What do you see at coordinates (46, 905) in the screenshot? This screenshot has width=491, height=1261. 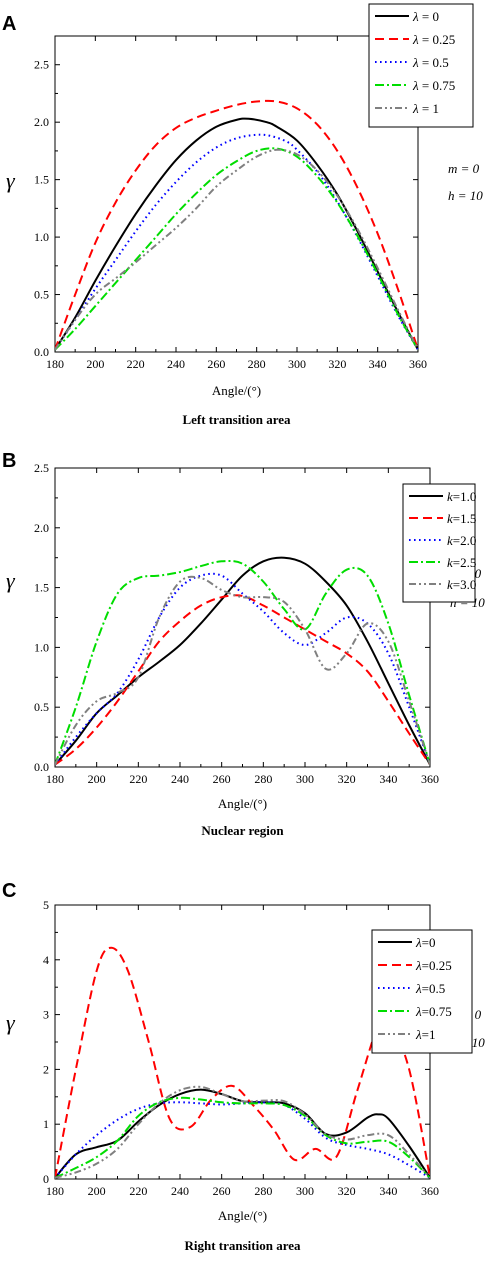 I see `y-tick-label: 5` at bounding box center [46, 905].